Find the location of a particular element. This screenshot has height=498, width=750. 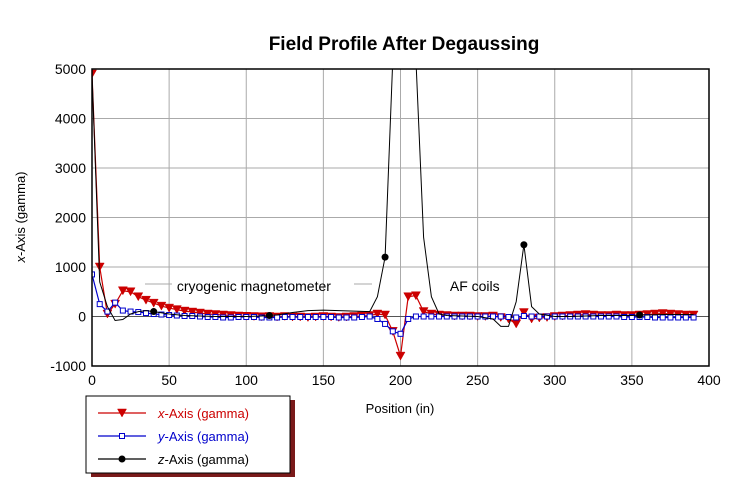

annotations: cryogenic magnetometer AF coils is located at coordinates (322, 286).